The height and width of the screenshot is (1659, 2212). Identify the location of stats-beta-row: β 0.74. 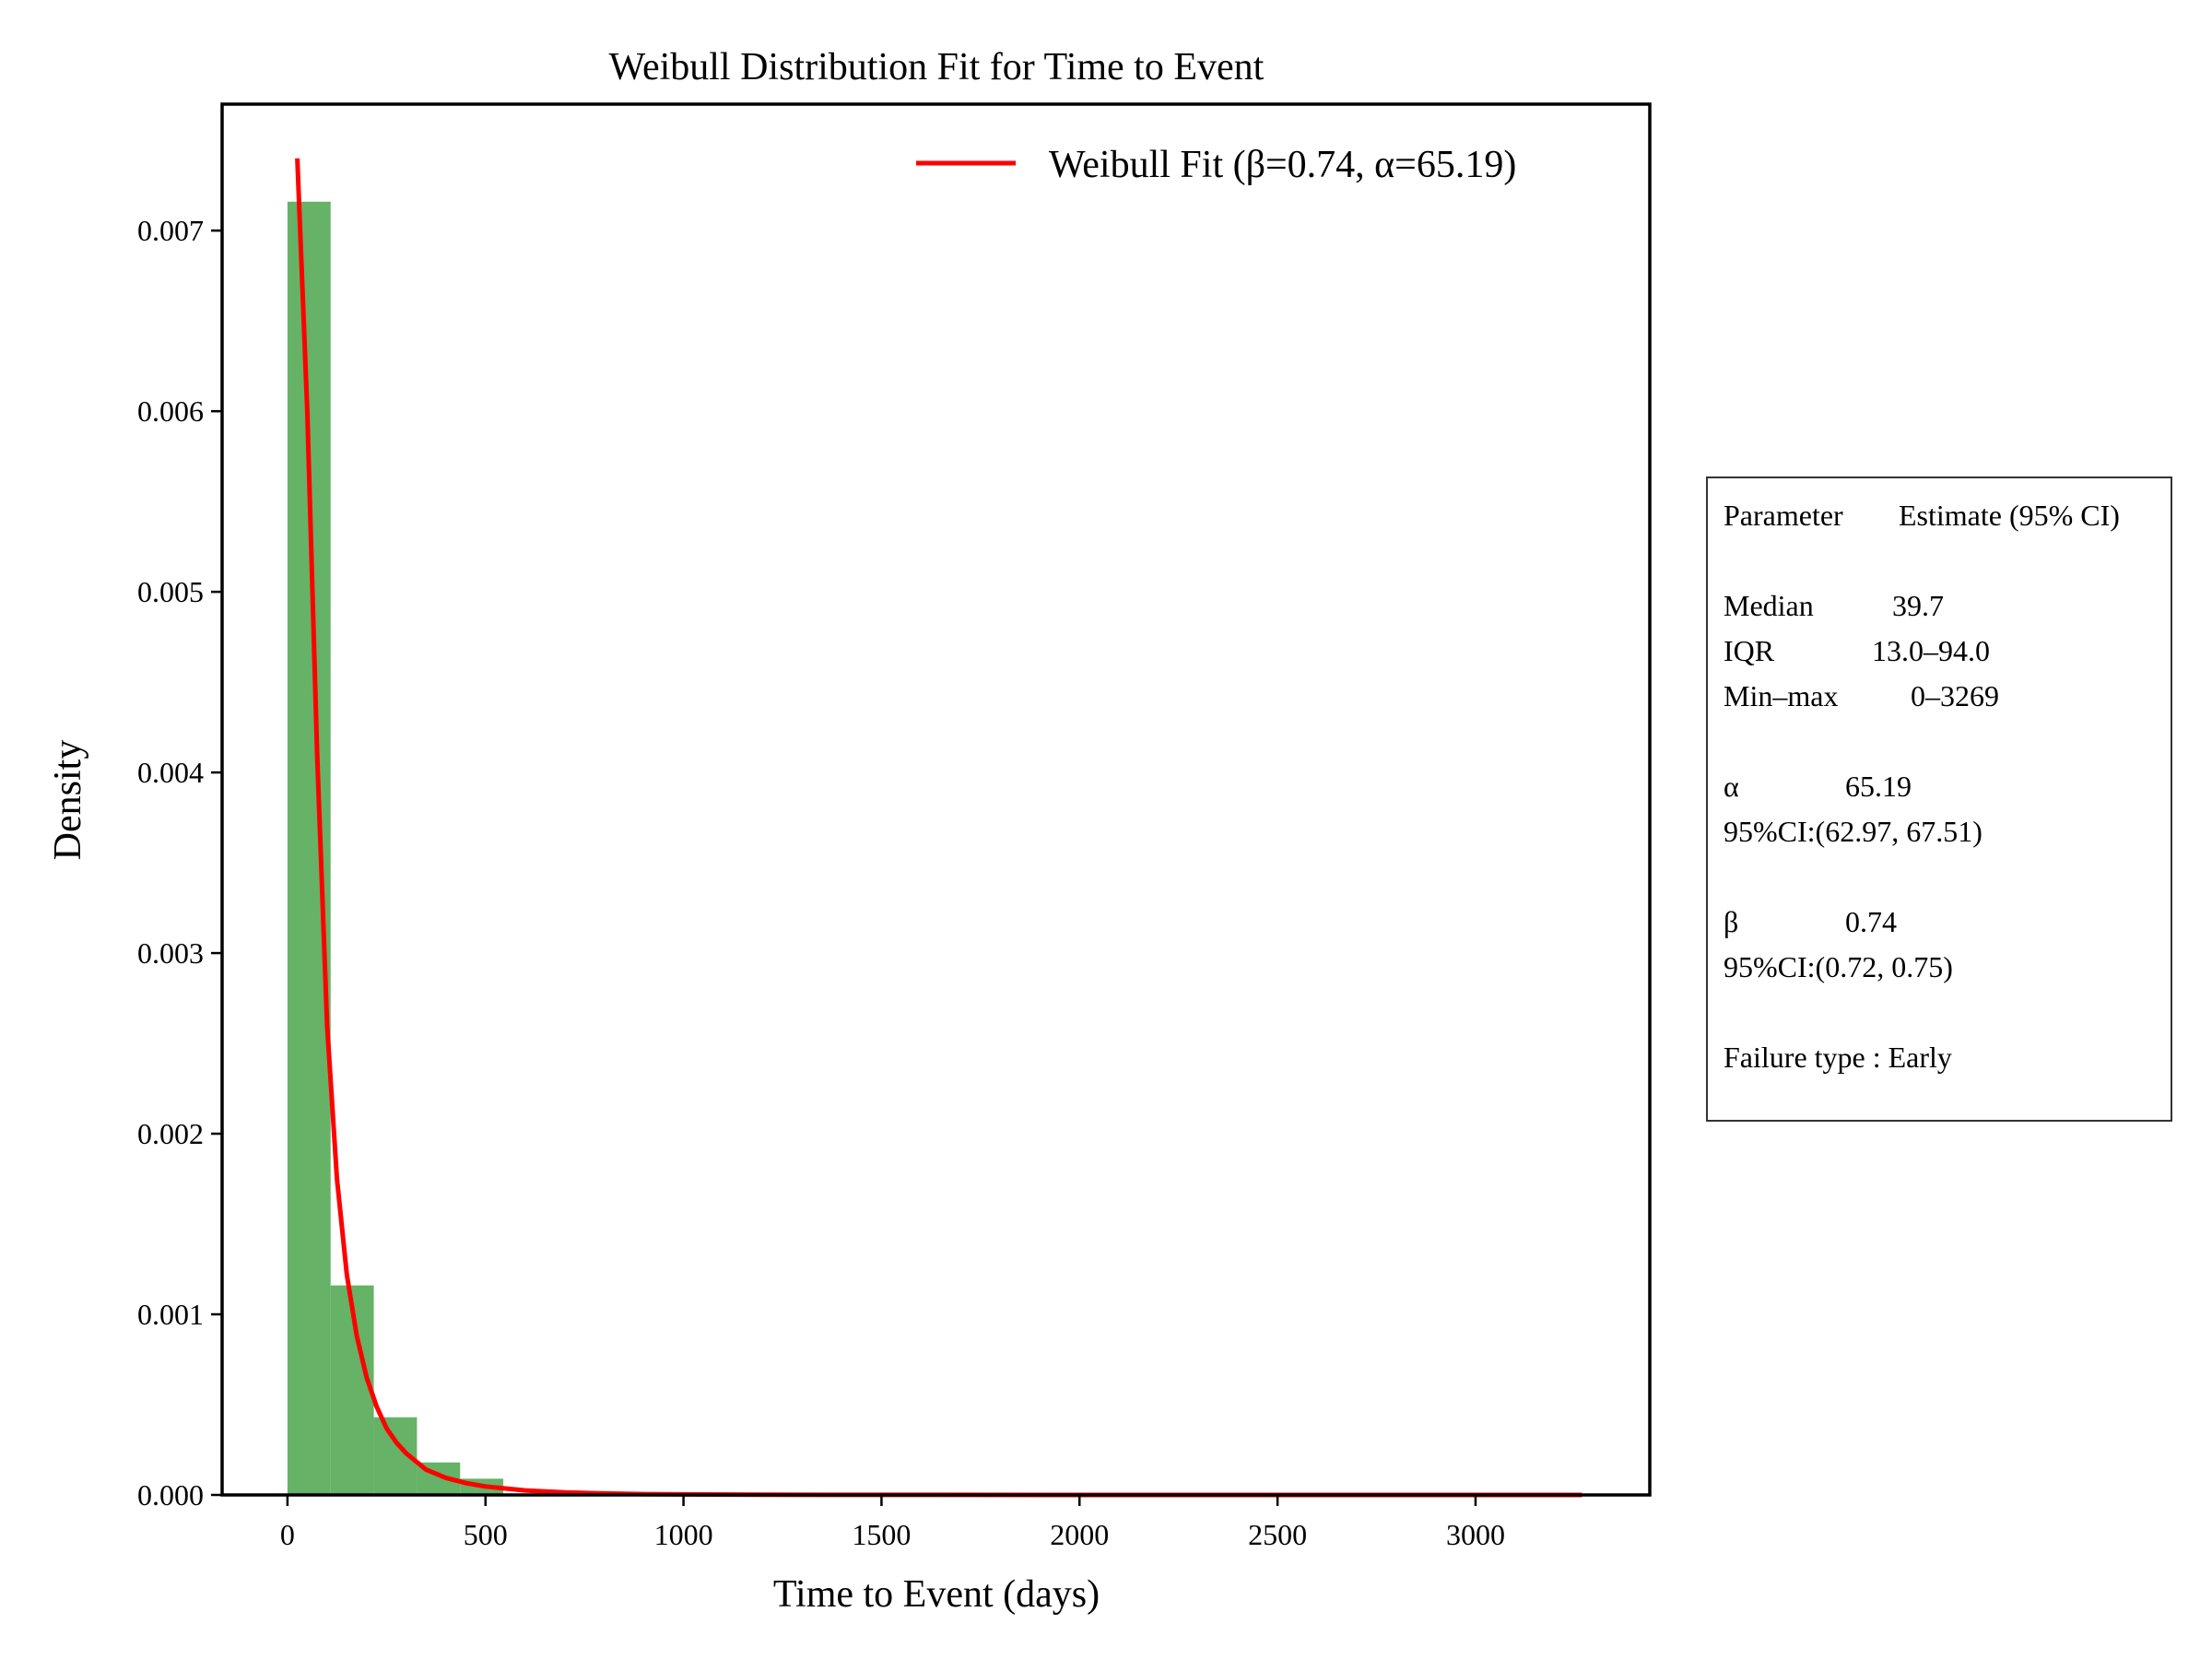
(1947, 922).